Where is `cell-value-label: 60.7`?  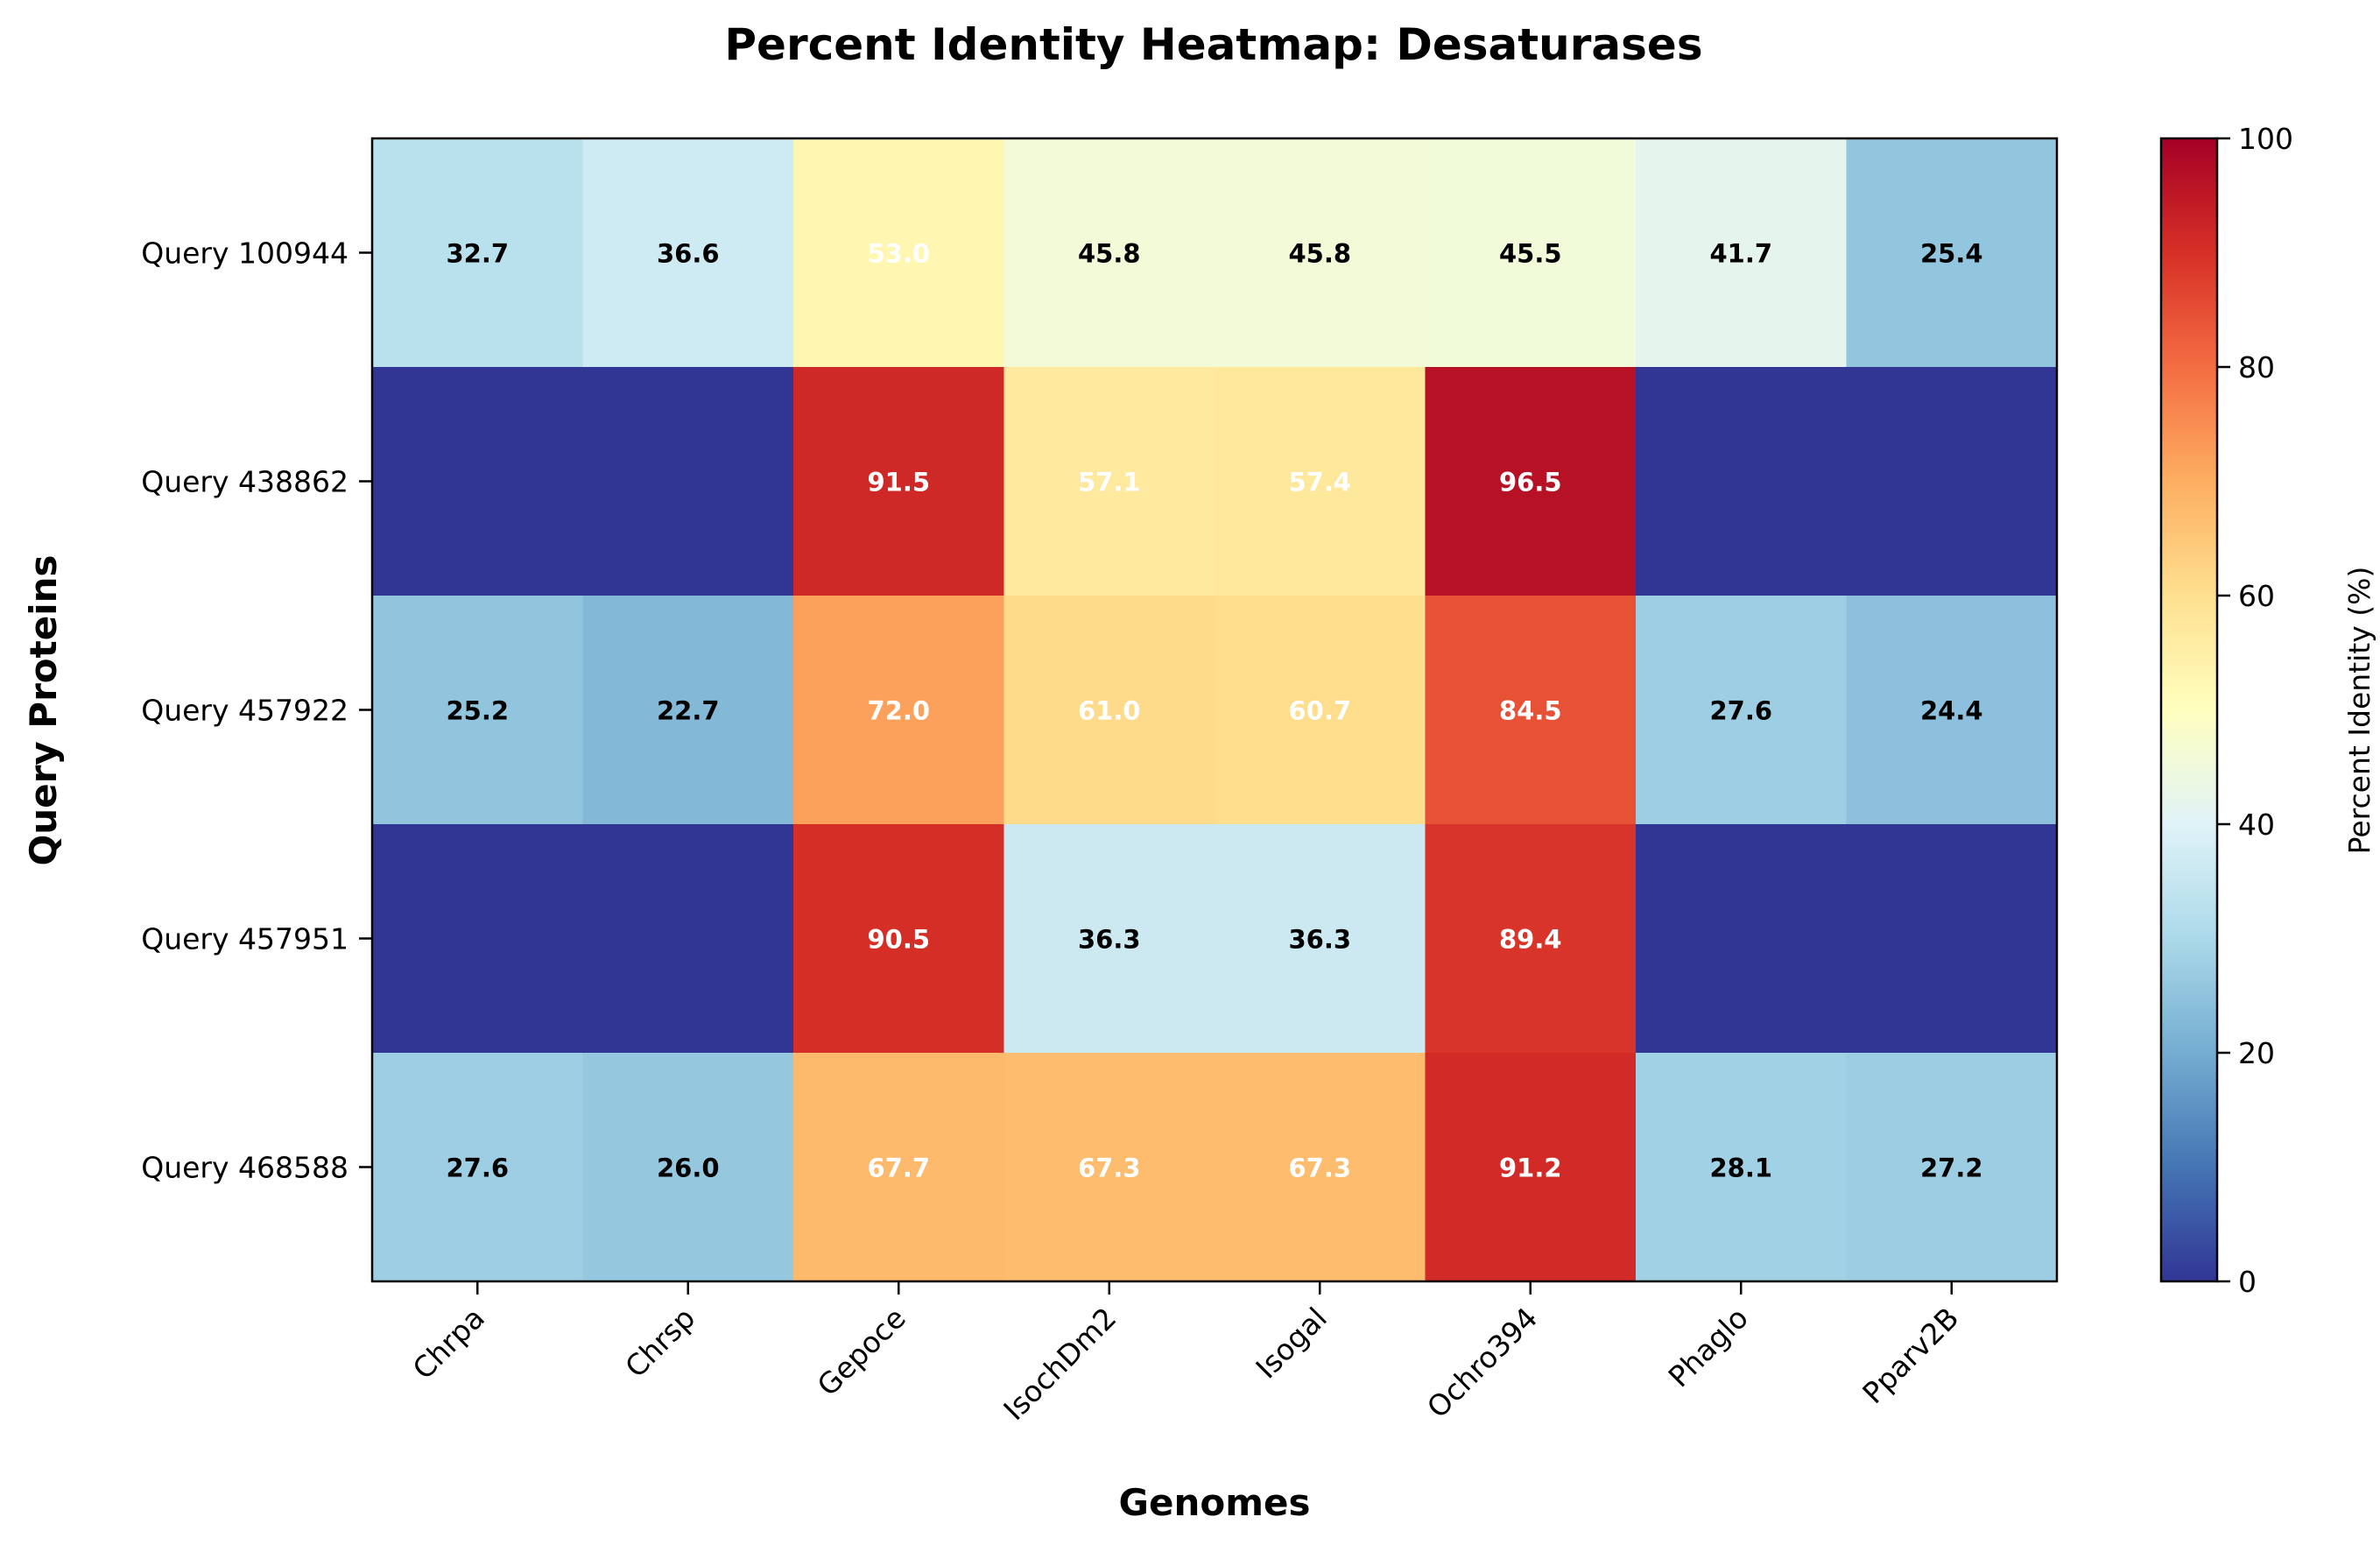 cell-value-label: 60.7 is located at coordinates (1319, 711).